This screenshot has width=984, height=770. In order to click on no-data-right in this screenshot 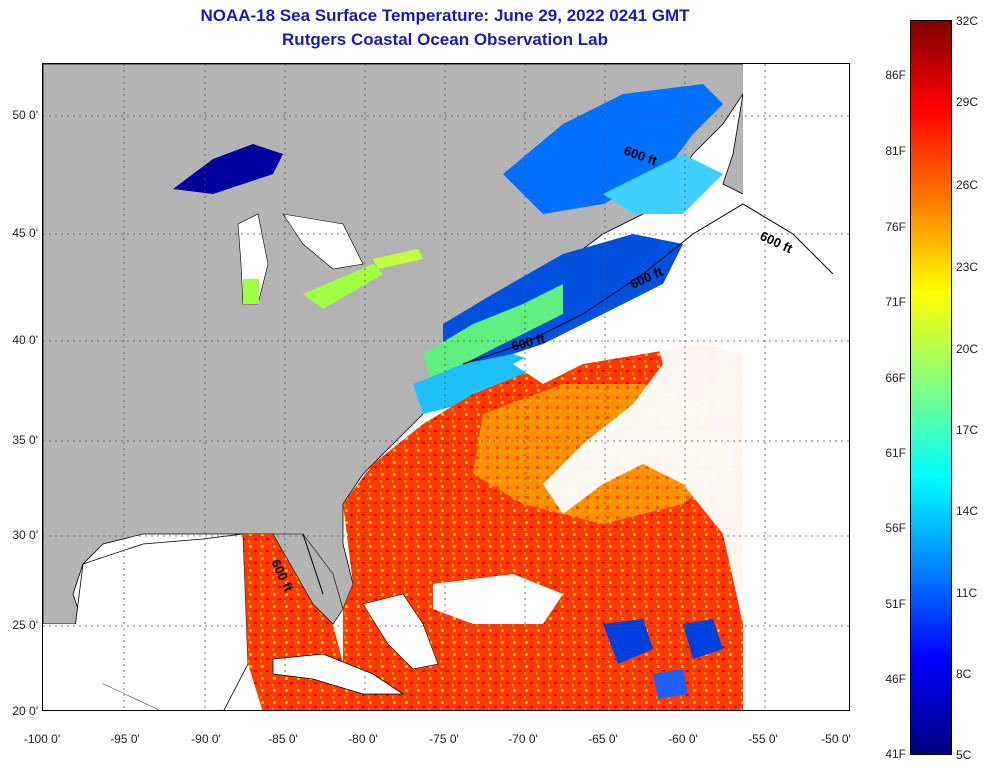, I will do `click(796, 387)`.